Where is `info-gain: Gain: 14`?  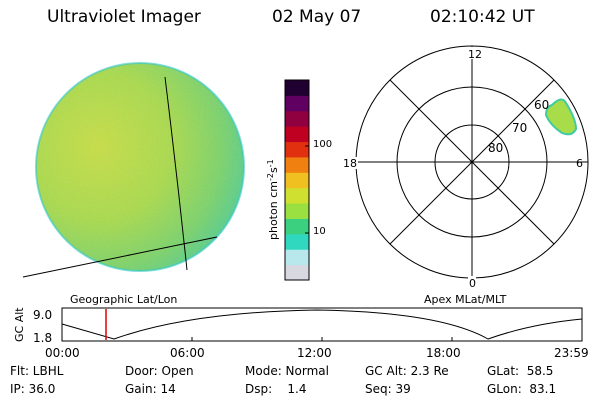 info-gain: Gain: 14 is located at coordinates (150, 389).